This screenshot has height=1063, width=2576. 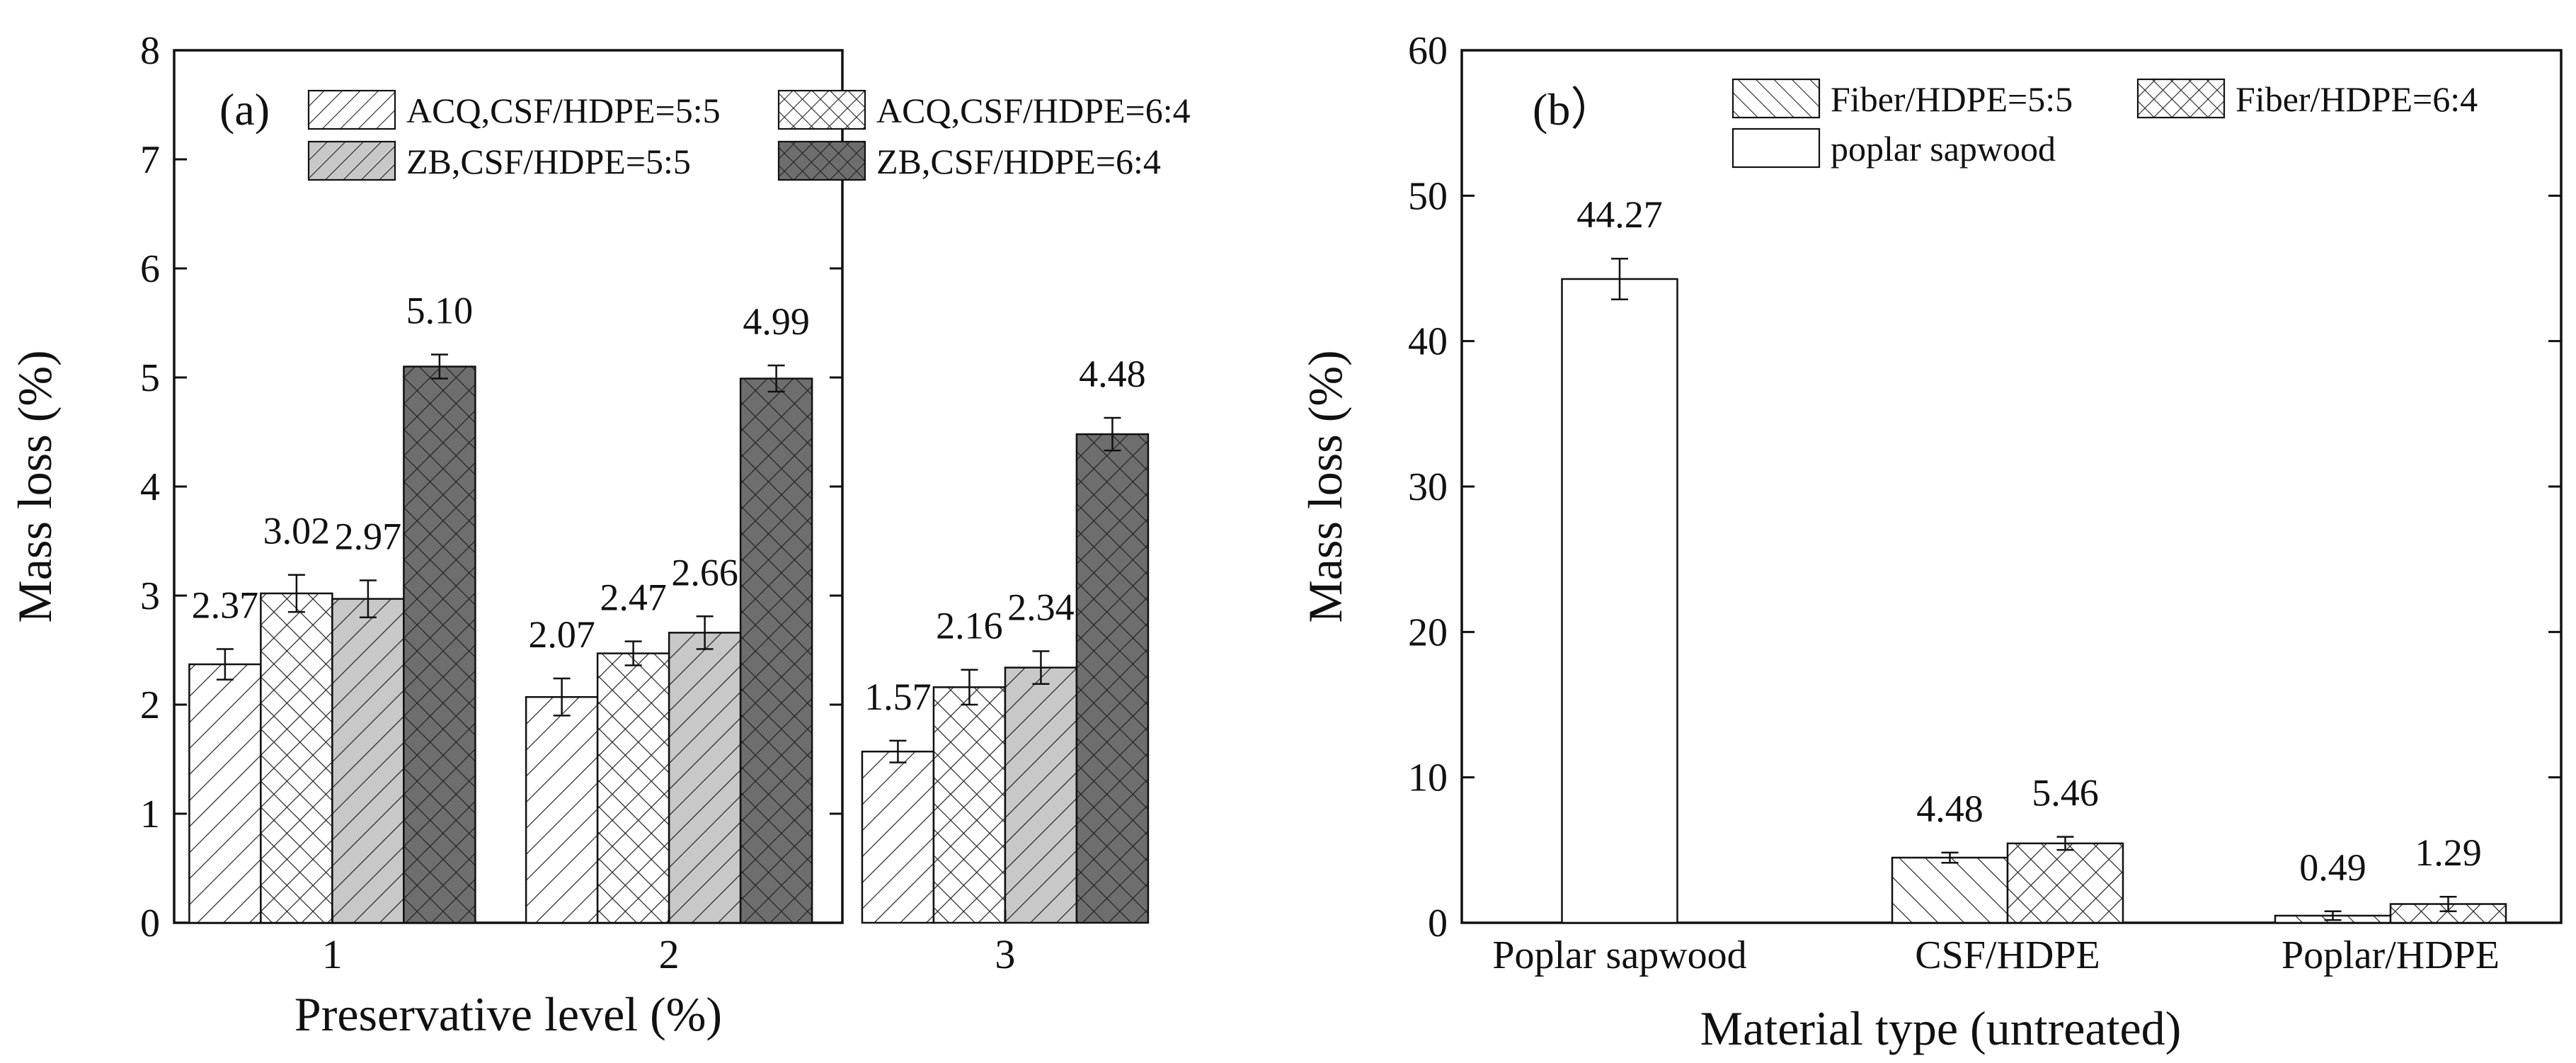 What do you see at coordinates (150, 705) in the screenshot?
I see `a-ytick-label-2: 2` at bounding box center [150, 705].